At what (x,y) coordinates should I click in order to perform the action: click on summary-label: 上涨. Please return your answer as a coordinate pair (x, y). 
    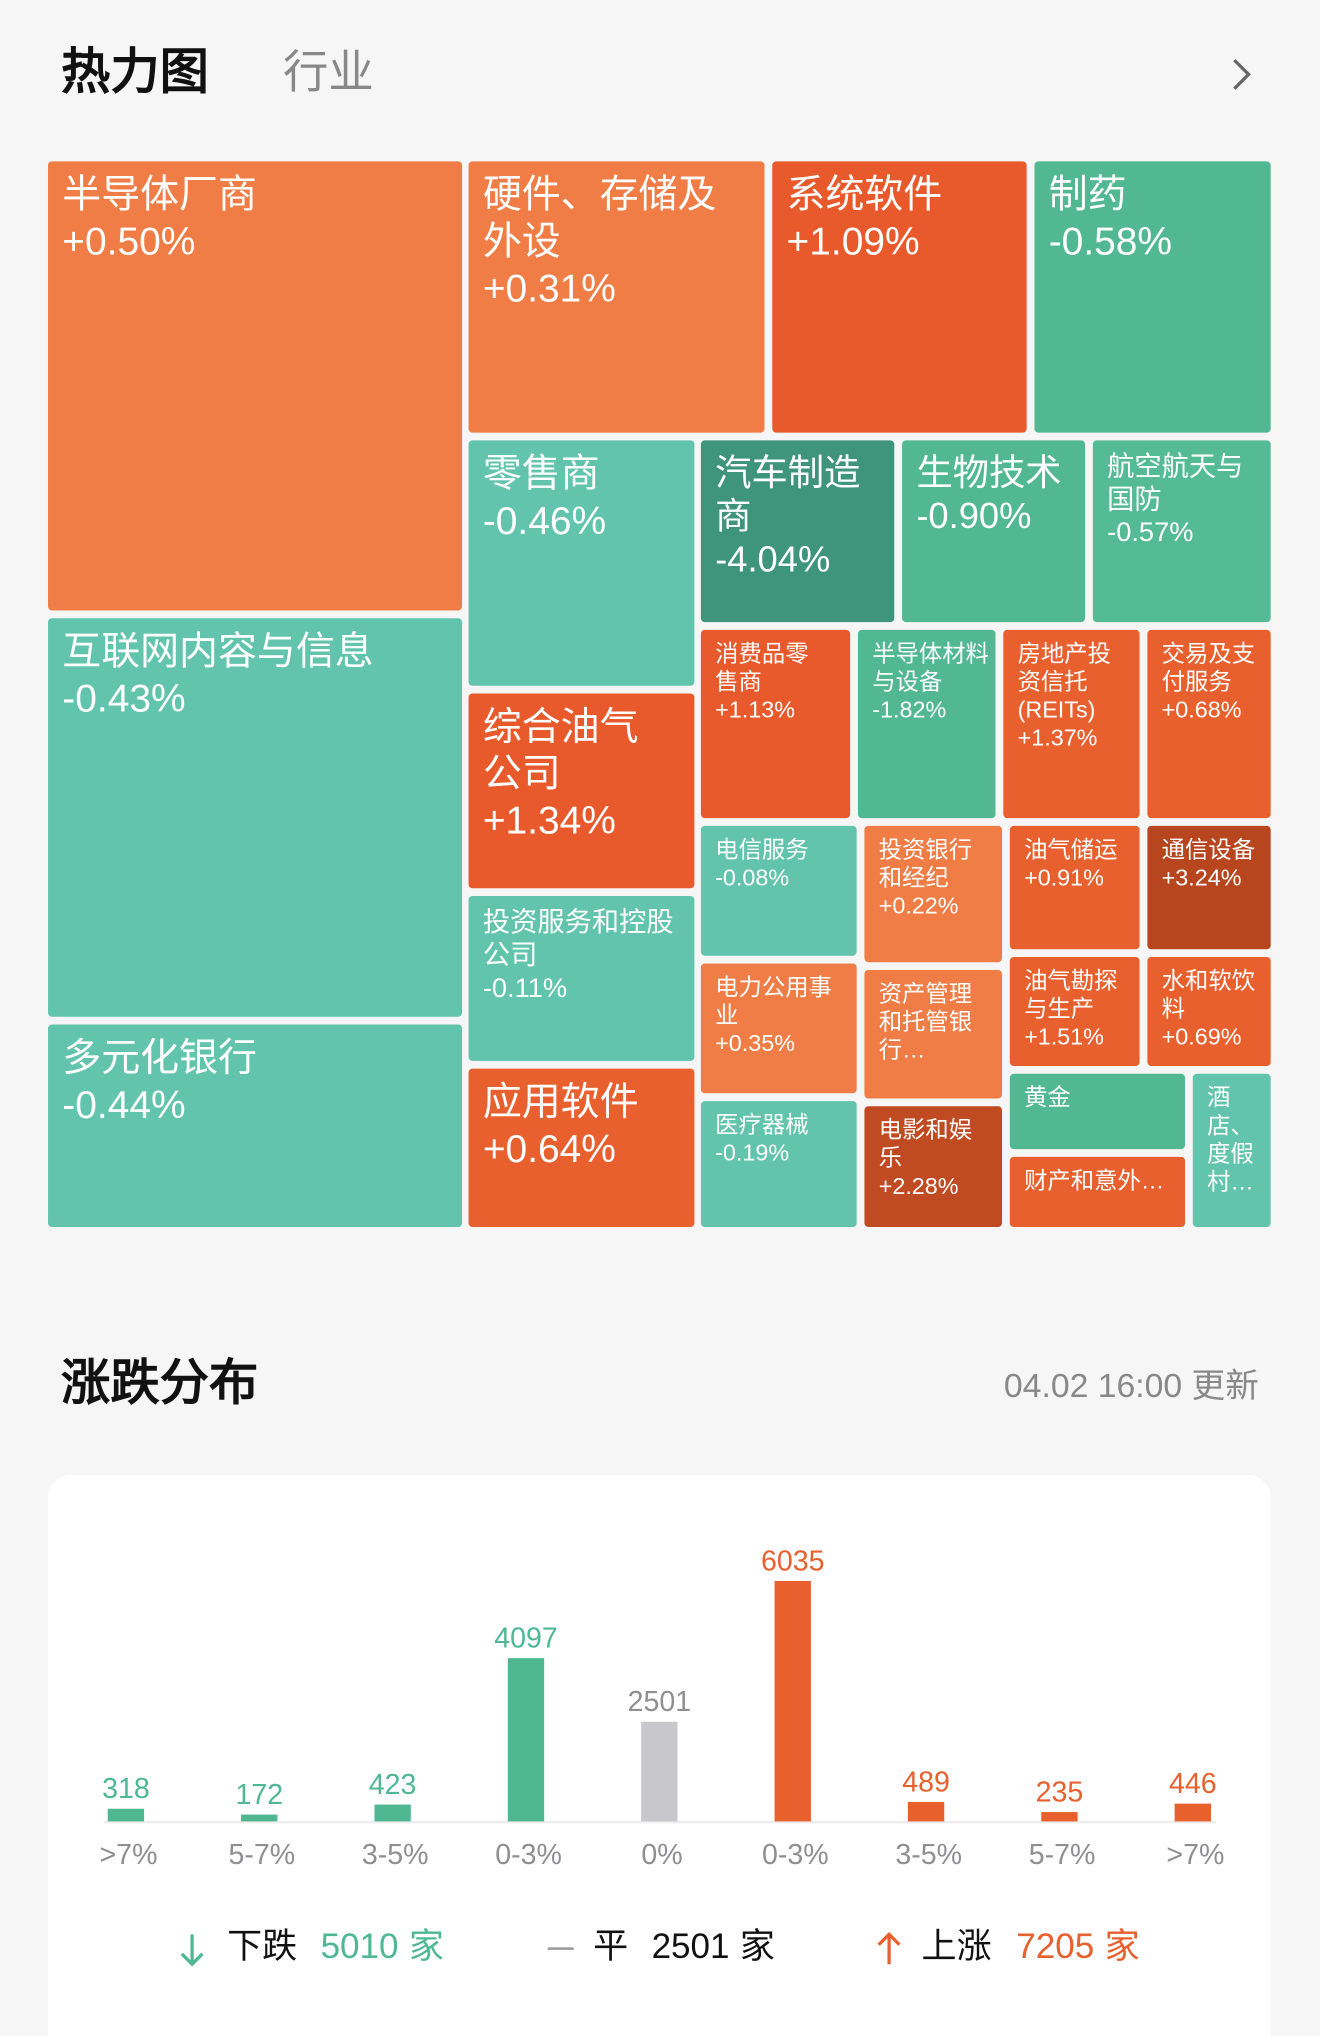
    Looking at the image, I should click on (957, 1946).